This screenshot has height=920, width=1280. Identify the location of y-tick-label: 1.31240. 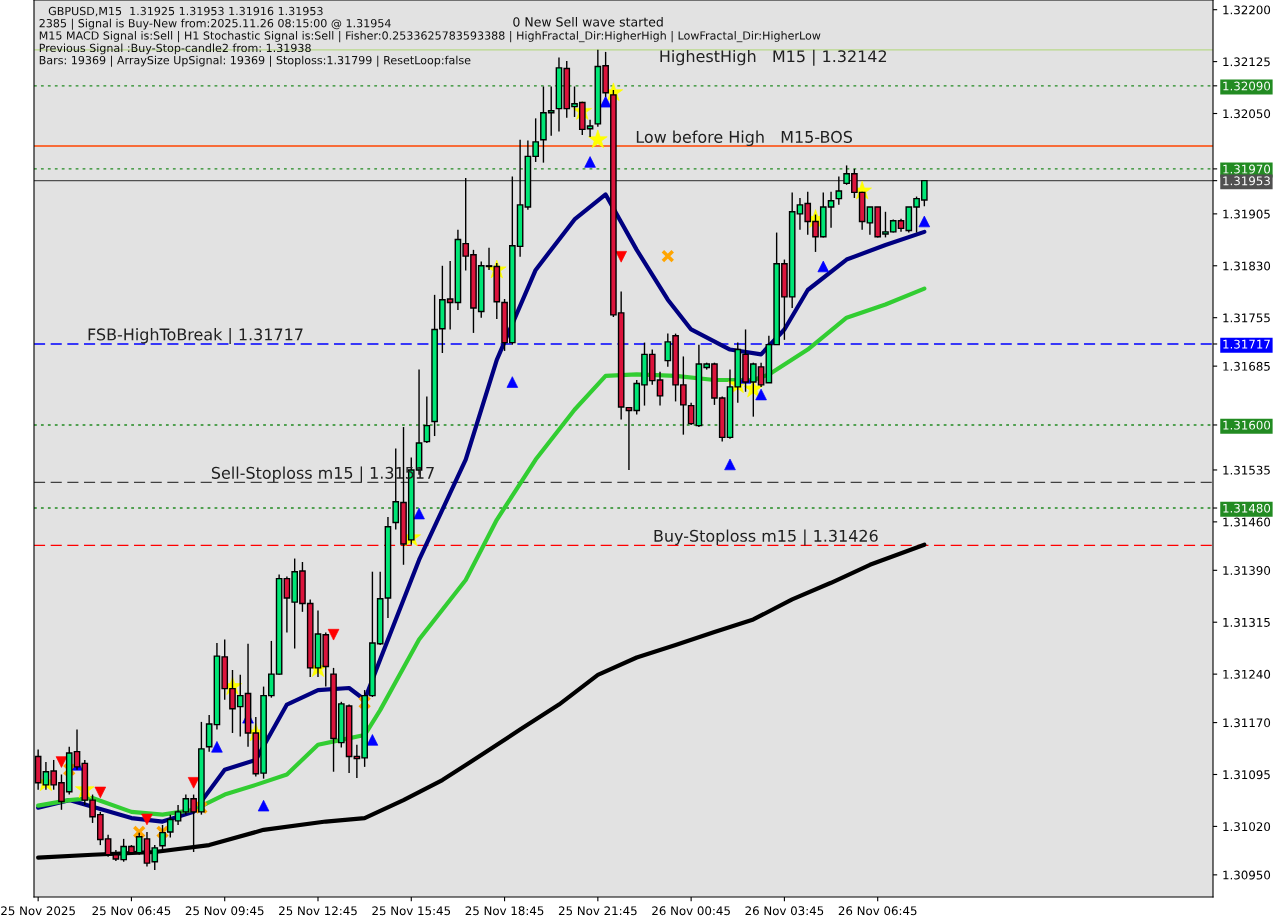
(1247, 674).